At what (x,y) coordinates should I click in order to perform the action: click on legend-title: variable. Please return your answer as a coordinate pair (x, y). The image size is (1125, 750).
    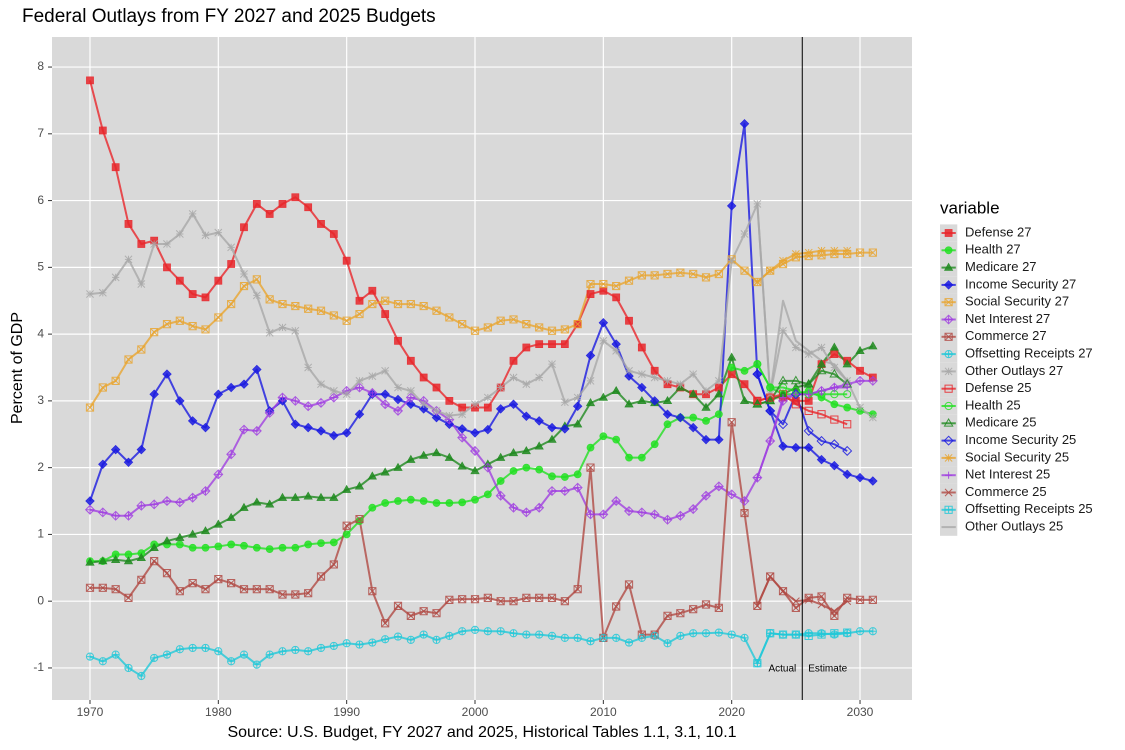
    Looking at the image, I should click on (970, 207).